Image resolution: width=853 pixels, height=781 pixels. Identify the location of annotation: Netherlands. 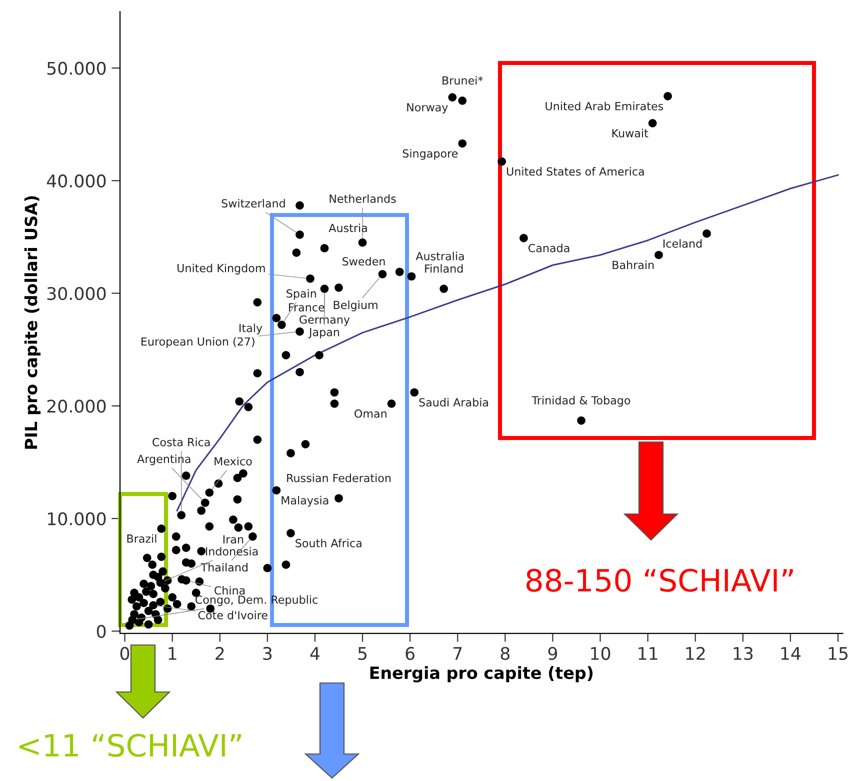
(363, 198).